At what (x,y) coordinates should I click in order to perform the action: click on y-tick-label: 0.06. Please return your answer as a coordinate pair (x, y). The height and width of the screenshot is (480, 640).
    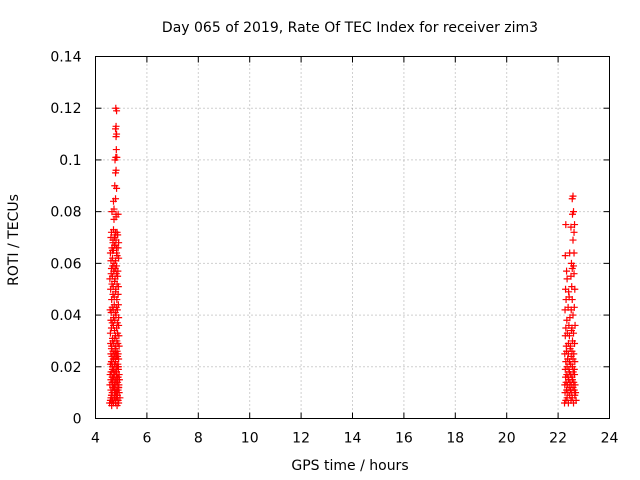
    Looking at the image, I should click on (65, 264).